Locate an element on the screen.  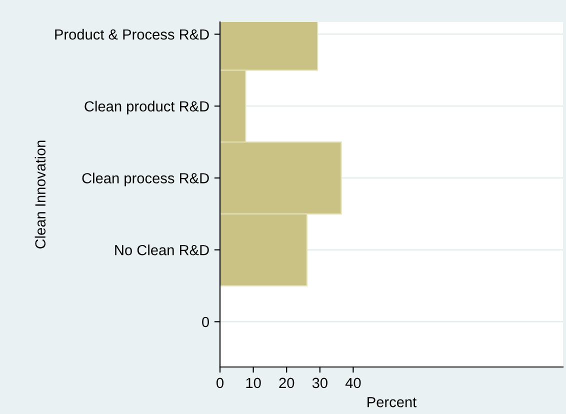
x-tick-label: 20 is located at coordinates (286, 383).